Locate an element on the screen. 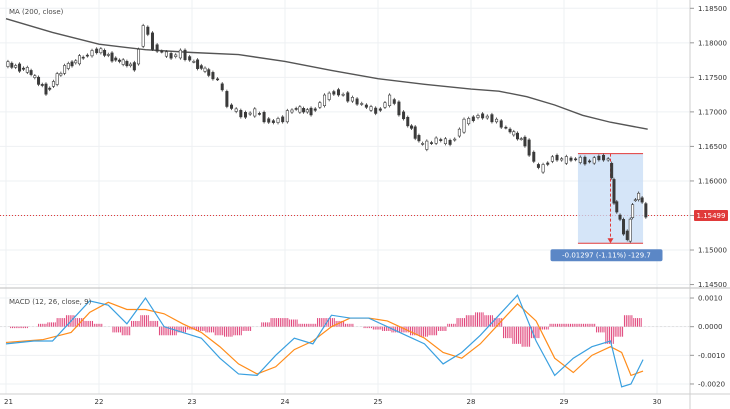 The height and width of the screenshot is (409, 730). ma-indicator-label: MA (200, close) is located at coordinates (36, 12).